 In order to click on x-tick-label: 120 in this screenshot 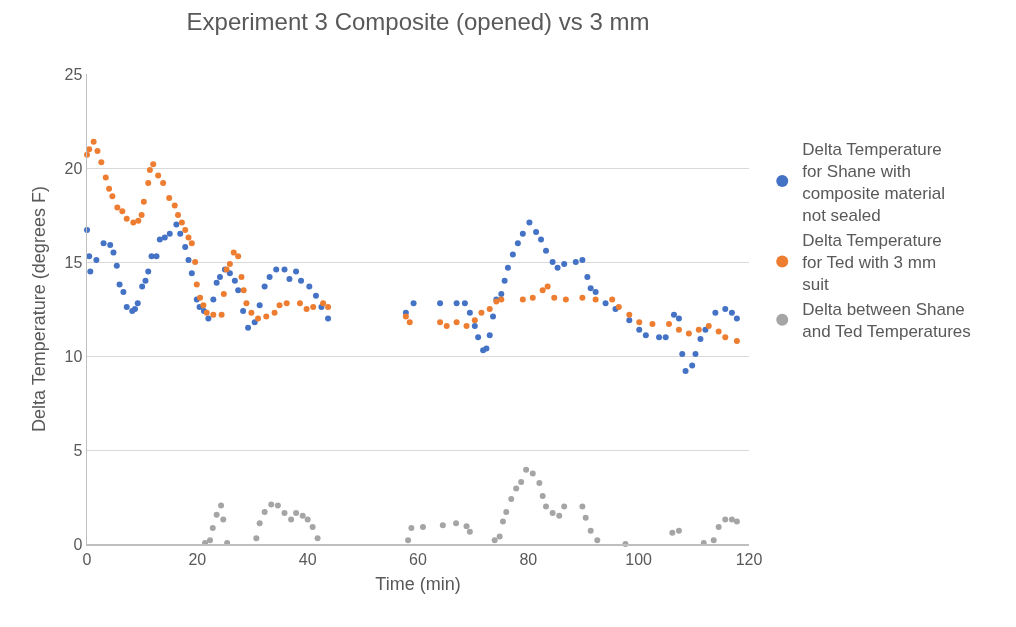, I will do `click(749, 559)`.